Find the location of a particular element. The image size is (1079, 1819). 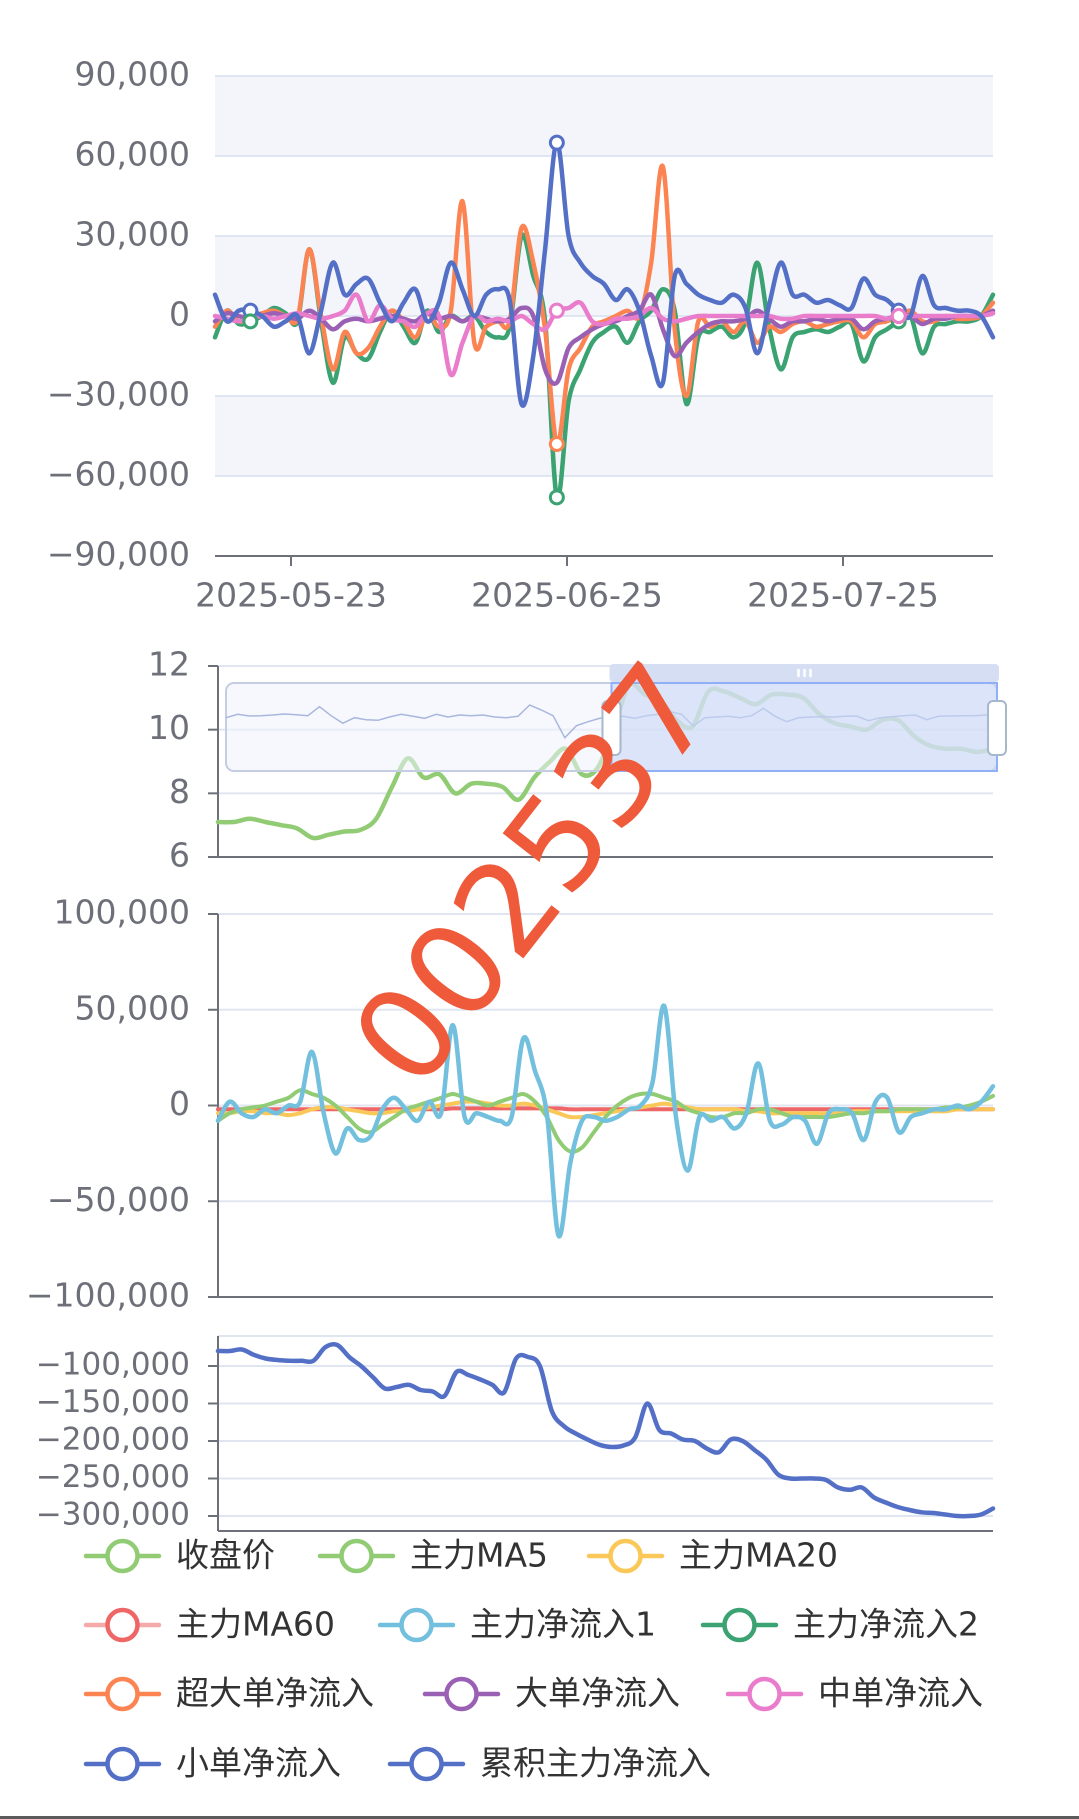

panel1-y-tick: 0 is located at coordinates (179, 314).